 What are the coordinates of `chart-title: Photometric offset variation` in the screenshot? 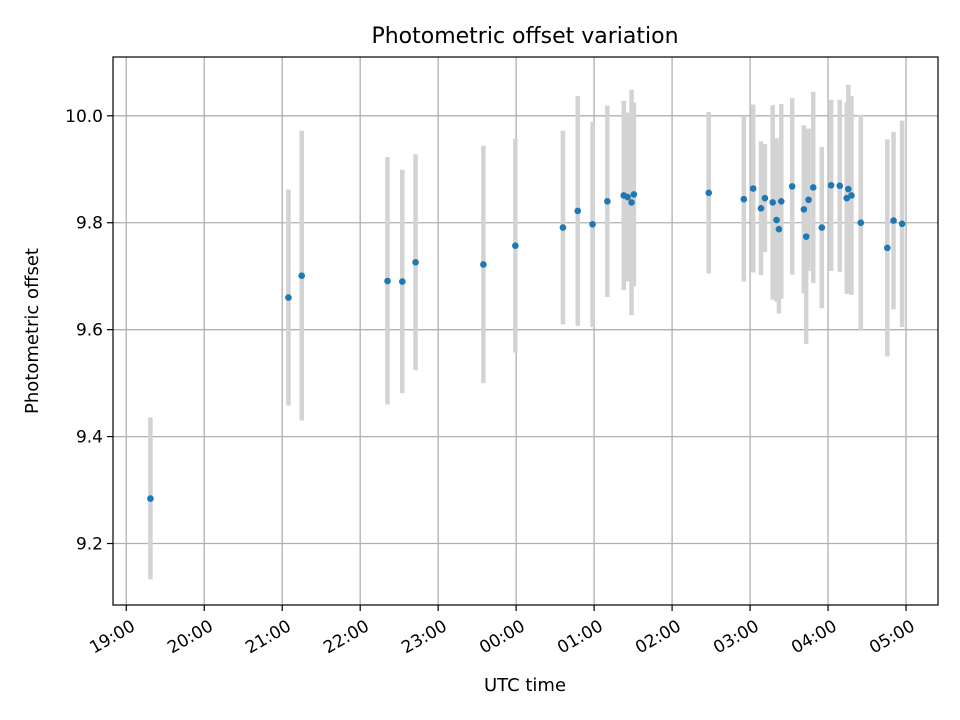 It's located at (524, 36).